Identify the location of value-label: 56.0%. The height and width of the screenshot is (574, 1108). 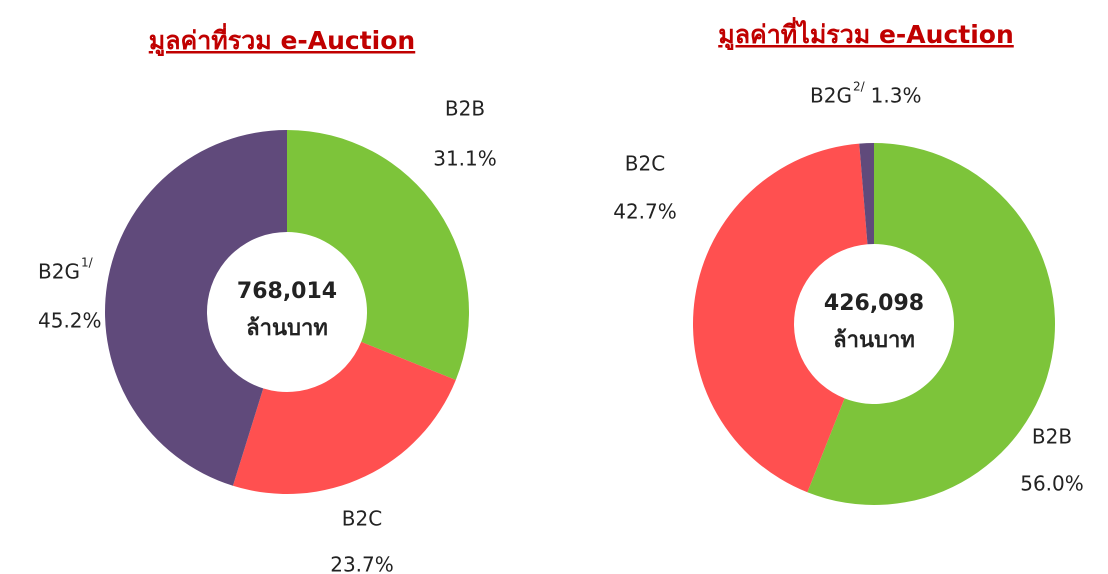
(1052, 484).